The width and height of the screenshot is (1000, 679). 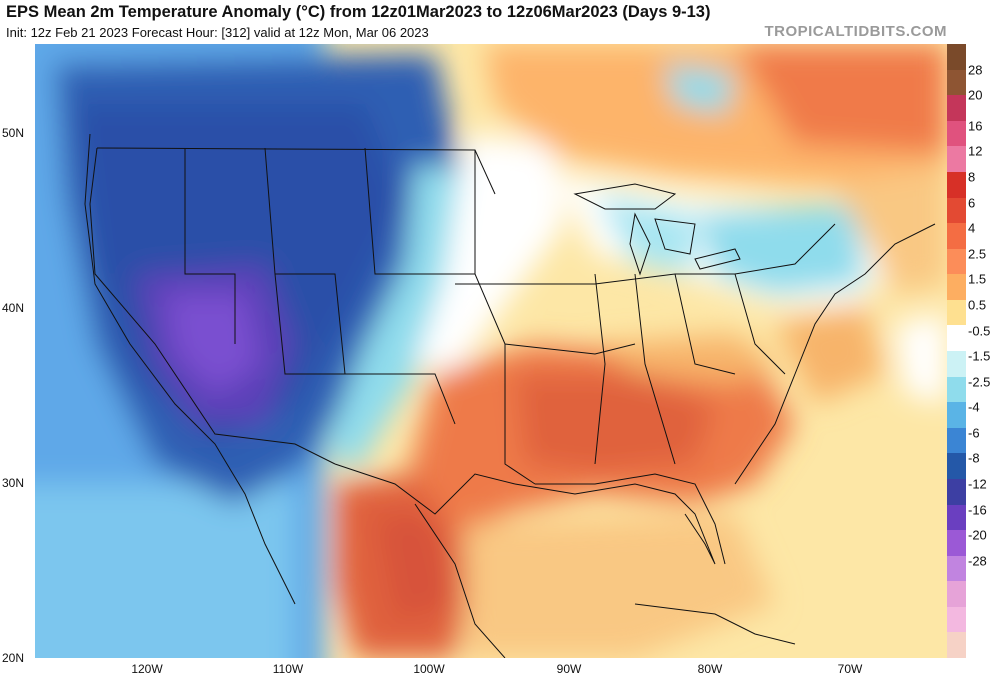 What do you see at coordinates (979, 356) in the screenshot?
I see `colorbar-tick-label: -1.5` at bounding box center [979, 356].